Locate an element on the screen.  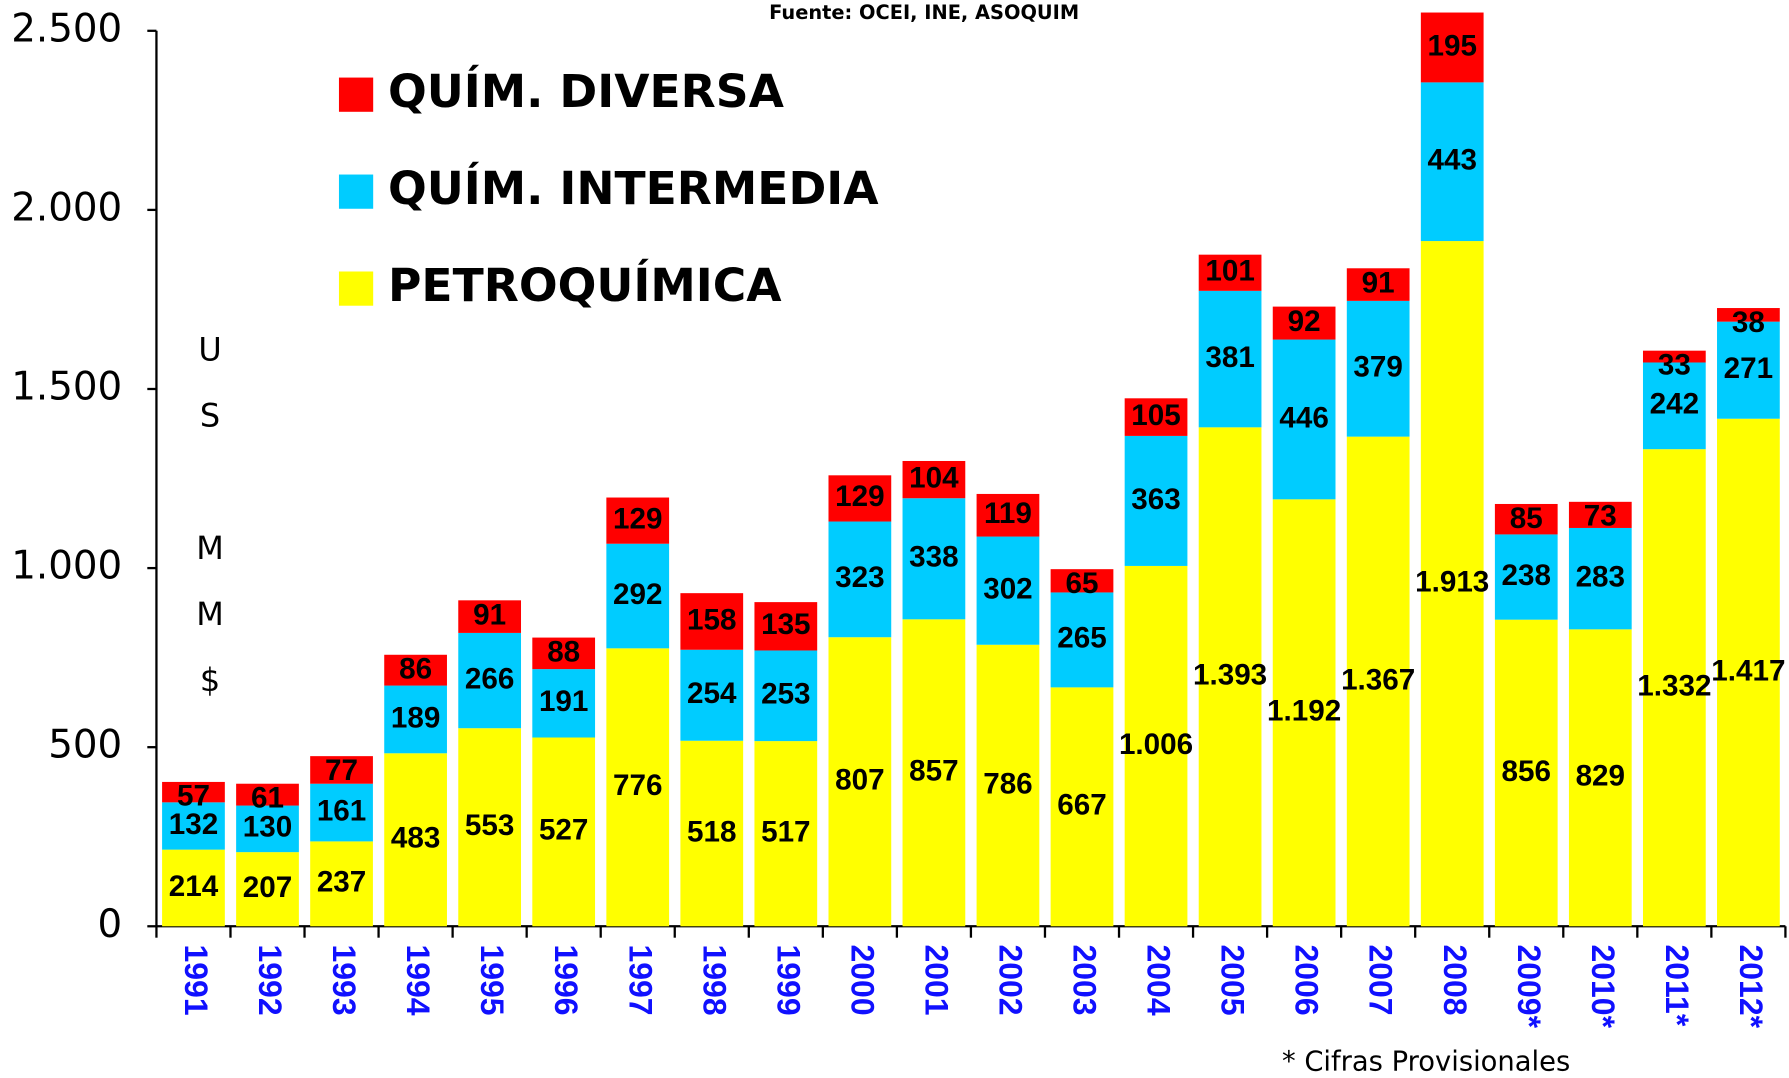
value-label: 302 is located at coordinates (1007, 588).